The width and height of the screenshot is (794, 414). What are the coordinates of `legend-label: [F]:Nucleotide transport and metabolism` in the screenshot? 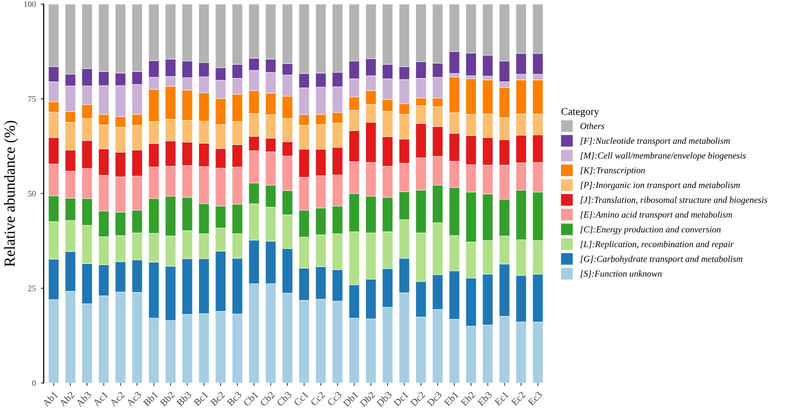 It's located at (655, 142).